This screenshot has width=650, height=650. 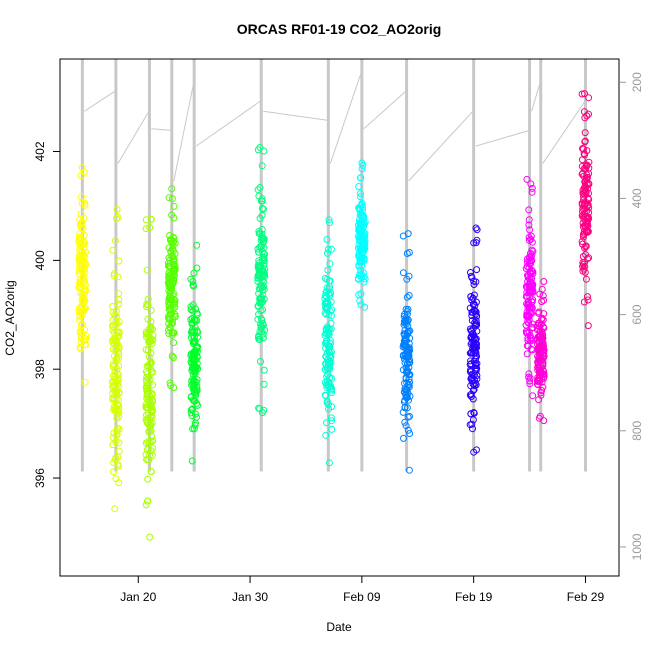 What do you see at coordinates (637, 430) in the screenshot?
I see `y2-tick-label: 800` at bounding box center [637, 430].